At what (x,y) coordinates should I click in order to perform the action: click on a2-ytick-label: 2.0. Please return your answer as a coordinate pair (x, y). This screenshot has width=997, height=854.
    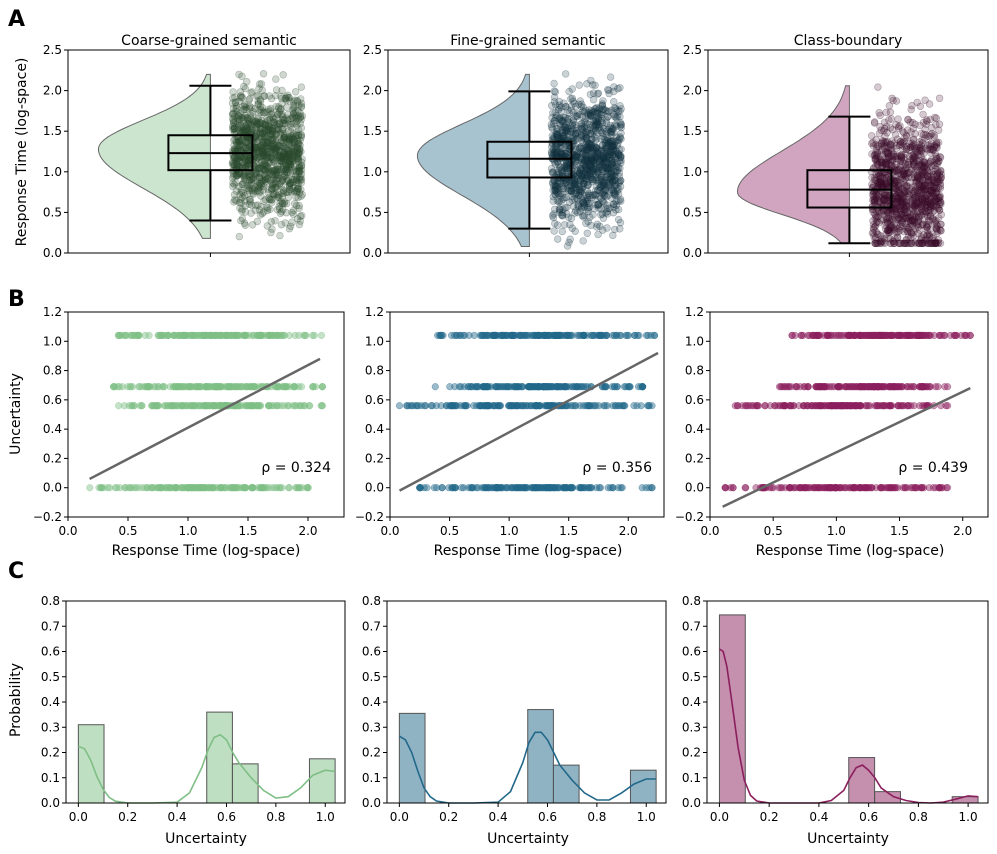
    Looking at the image, I should click on (372, 91).